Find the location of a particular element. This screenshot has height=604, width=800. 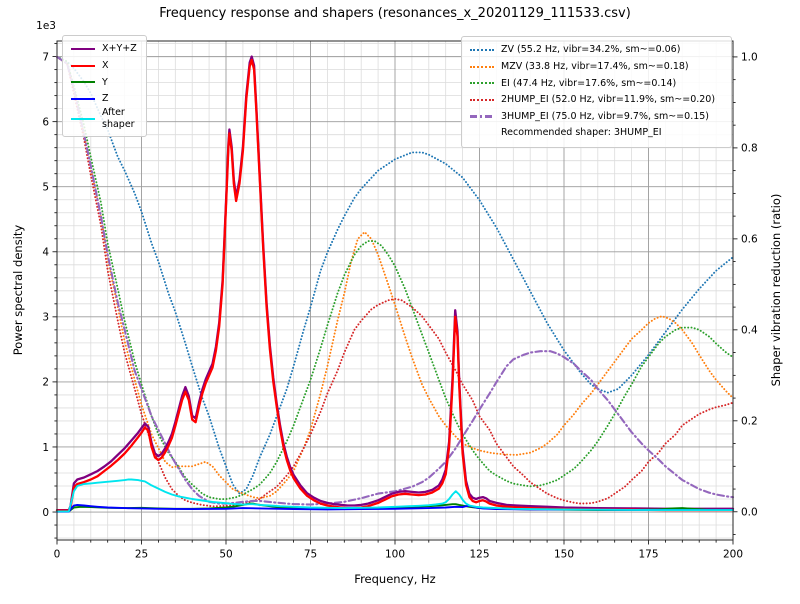

x-tick-label: 200 is located at coordinates (733, 555).